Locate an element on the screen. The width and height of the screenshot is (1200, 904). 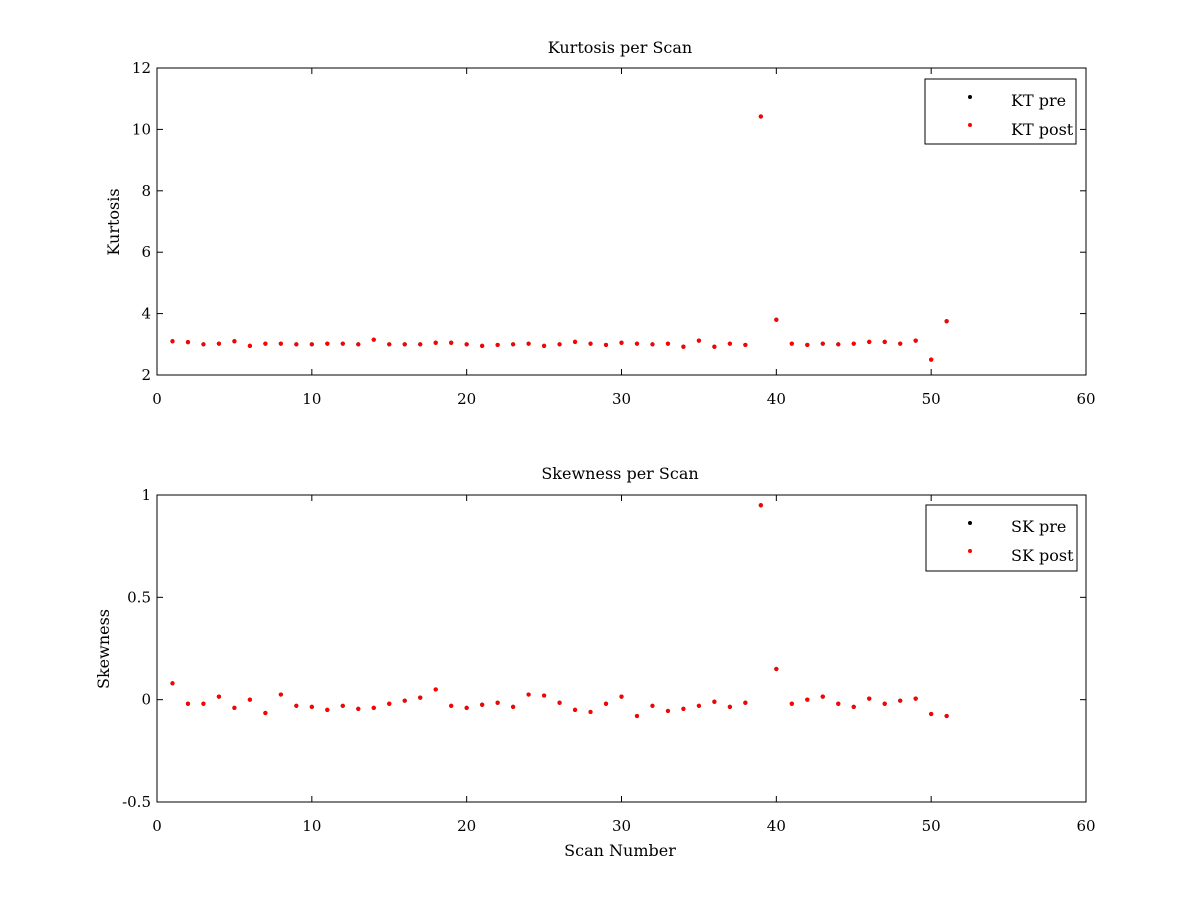
x-tick-label-skewness: 60 is located at coordinates (1085, 826).